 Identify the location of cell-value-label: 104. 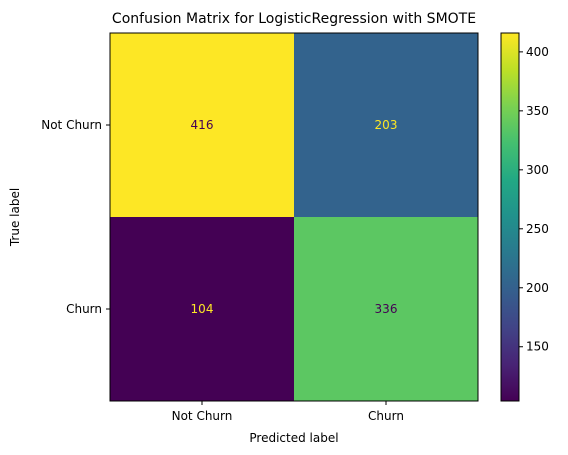
(202, 309).